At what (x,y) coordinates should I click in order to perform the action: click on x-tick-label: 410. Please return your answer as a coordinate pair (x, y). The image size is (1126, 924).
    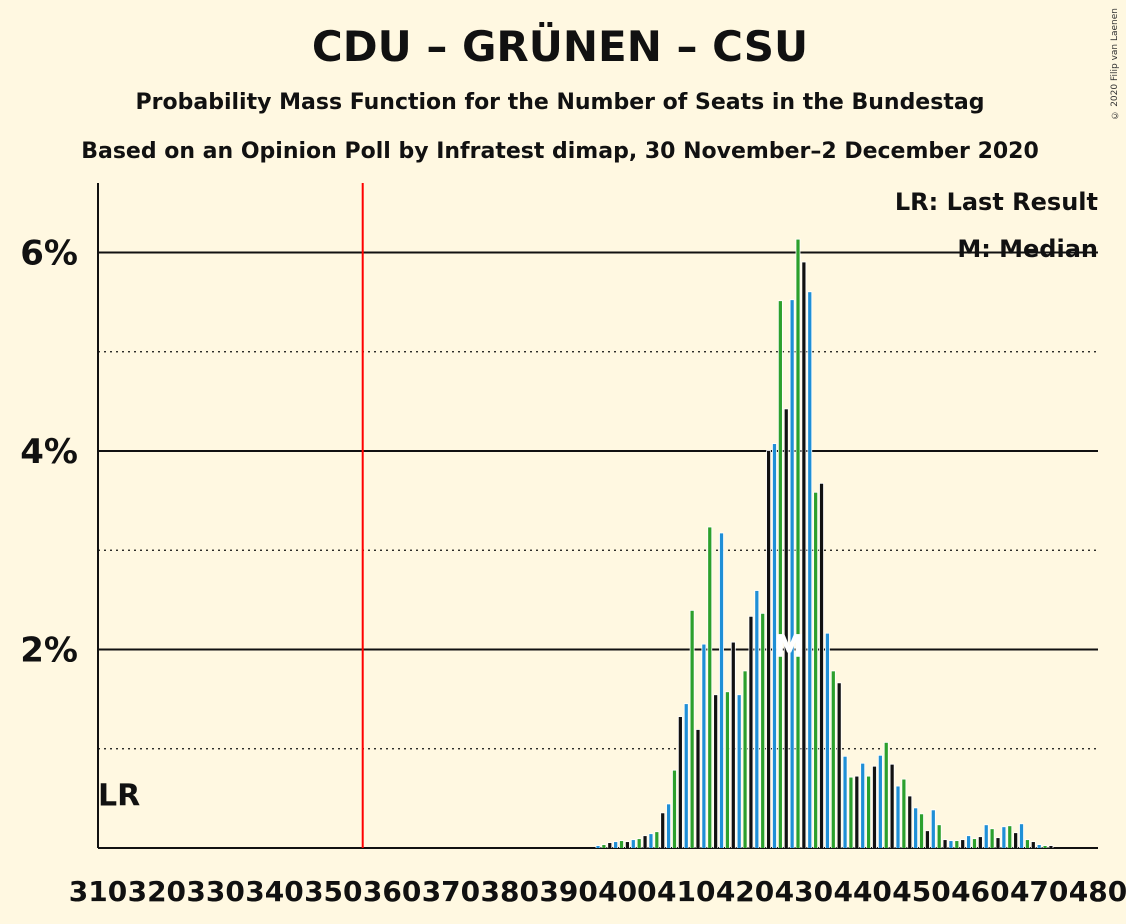
    Looking at the image, I should click on (686, 891).